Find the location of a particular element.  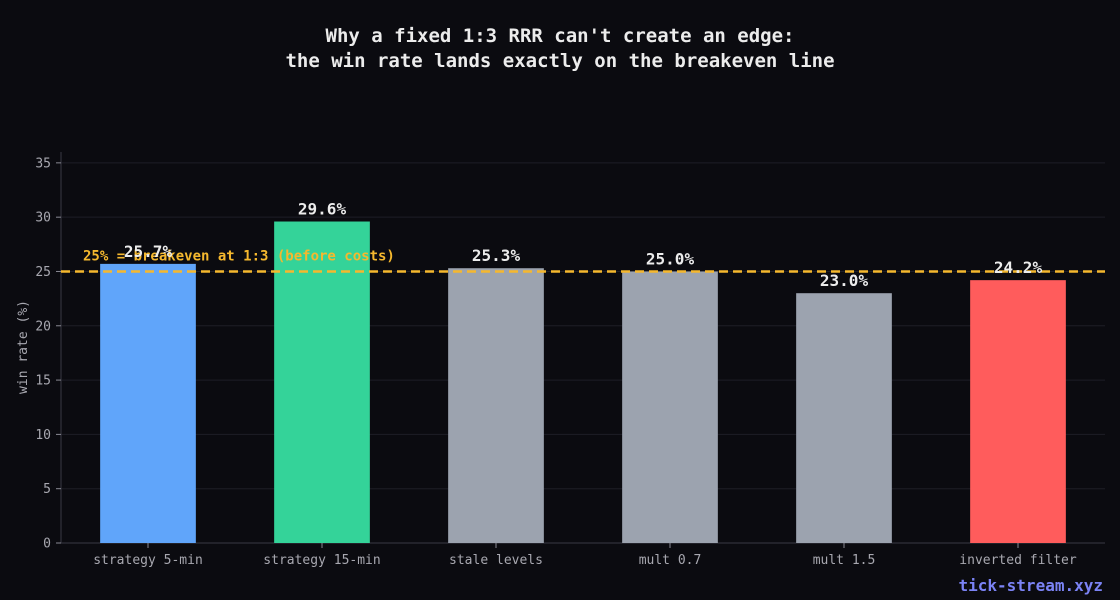

y-tick-label: 25 is located at coordinates (43, 272).